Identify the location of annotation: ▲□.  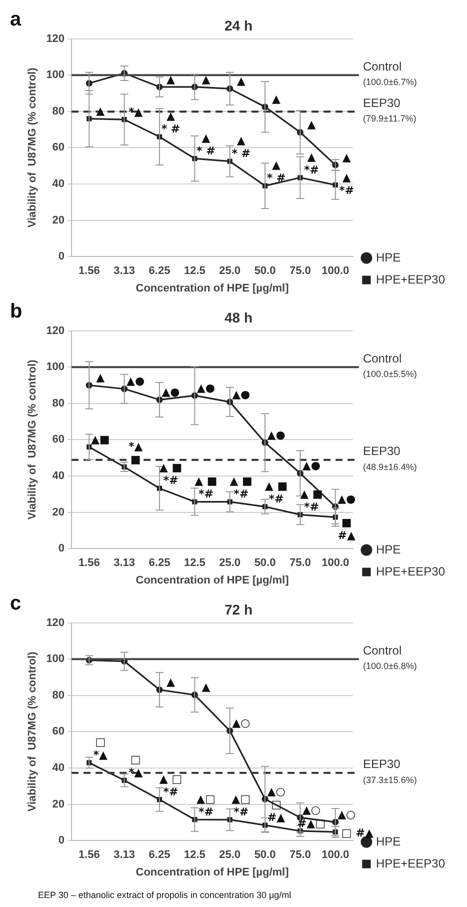
(206, 799).